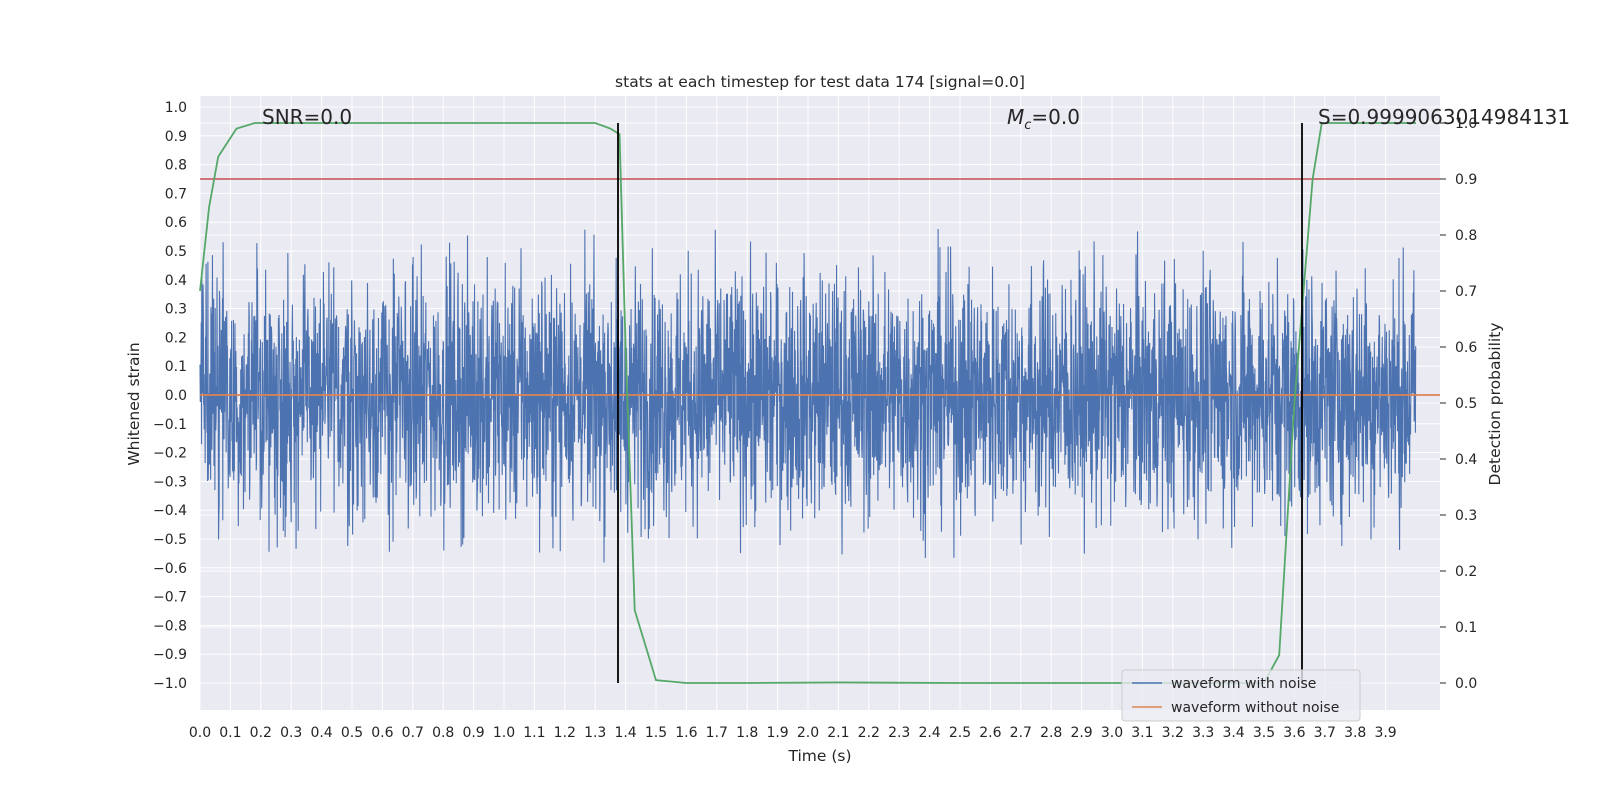 The height and width of the screenshot is (800, 1600). I want to click on y-tick-label: −0.7, so click(170, 598).